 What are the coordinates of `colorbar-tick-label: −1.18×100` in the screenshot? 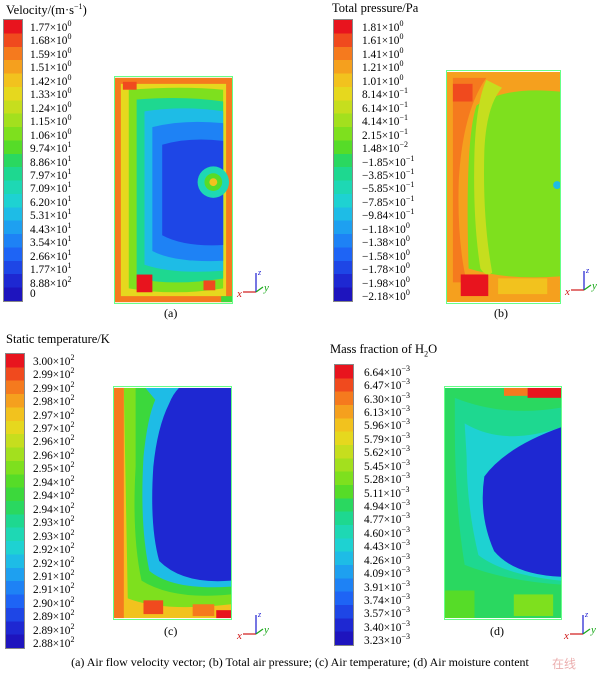 It's located at (386, 228).